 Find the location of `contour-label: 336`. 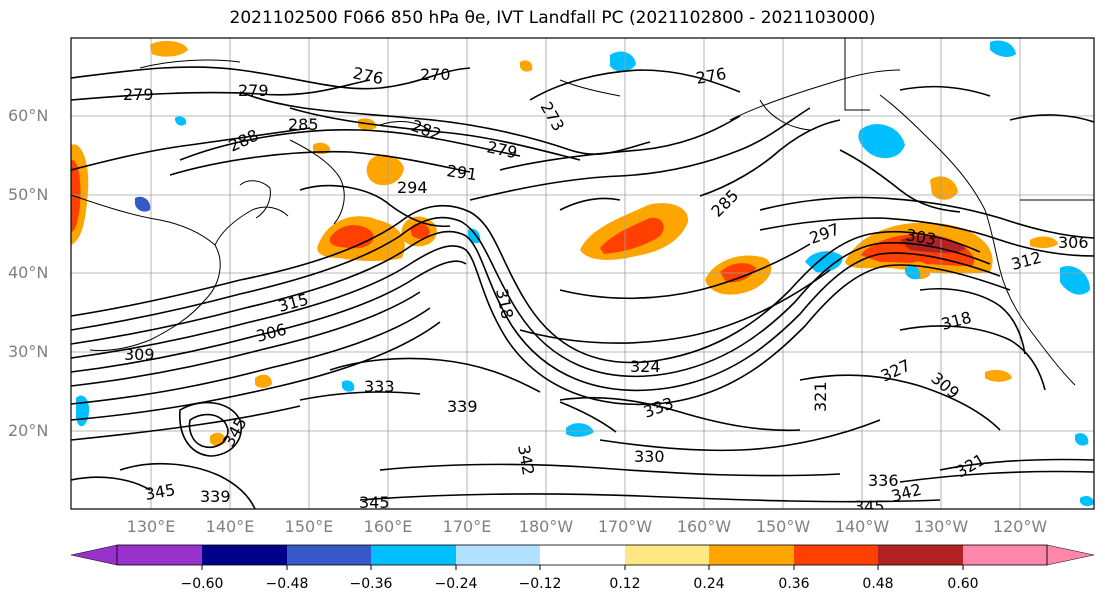

contour-label: 336 is located at coordinates (883, 480).